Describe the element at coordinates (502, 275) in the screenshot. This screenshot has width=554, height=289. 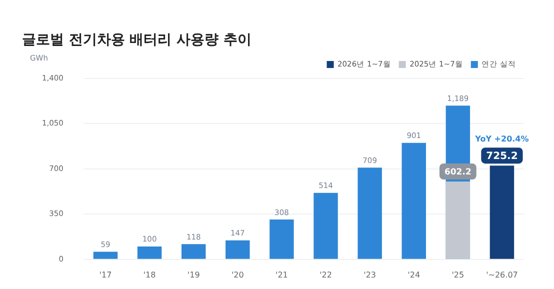
I see `x-tick-label: '~26.07` at that location.